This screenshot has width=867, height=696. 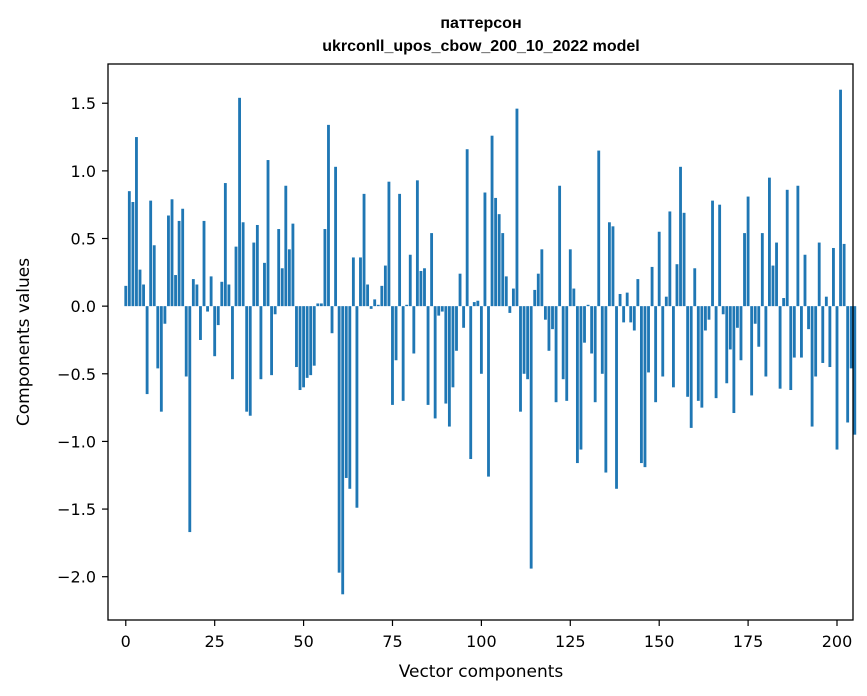 I want to click on x-axis-label: Vector components, so click(x=481, y=672).